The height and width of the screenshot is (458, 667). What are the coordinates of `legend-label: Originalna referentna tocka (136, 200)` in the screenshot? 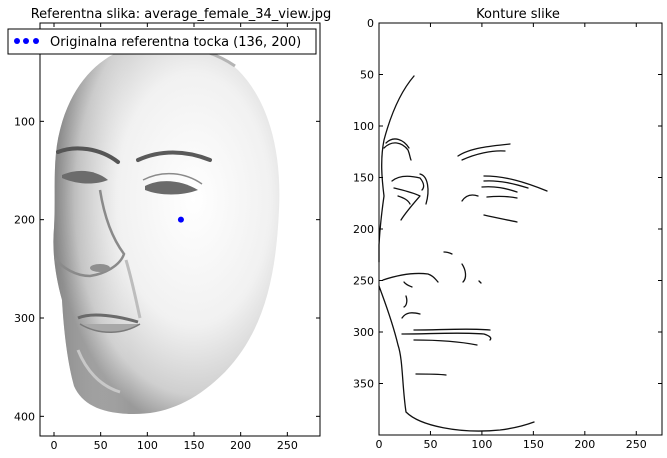 It's located at (175, 42).